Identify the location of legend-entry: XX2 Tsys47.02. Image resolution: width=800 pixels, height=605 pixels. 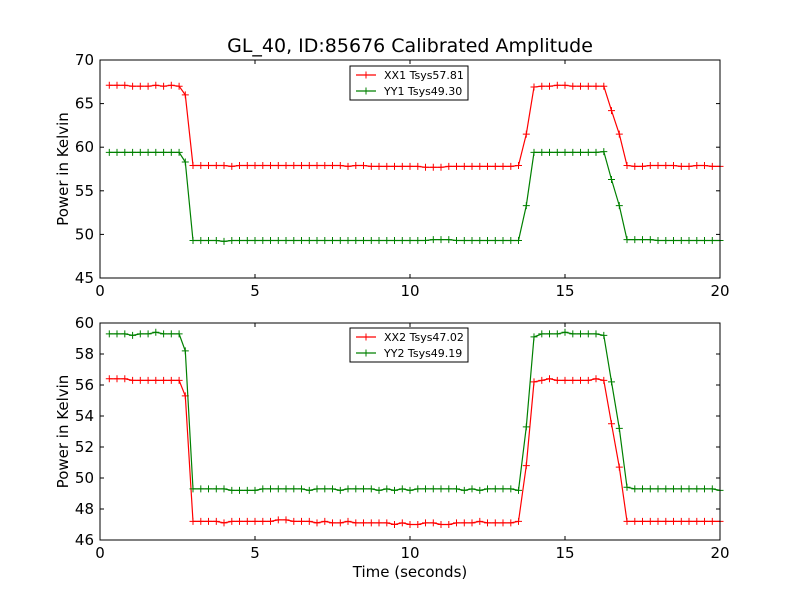
(424, 337).